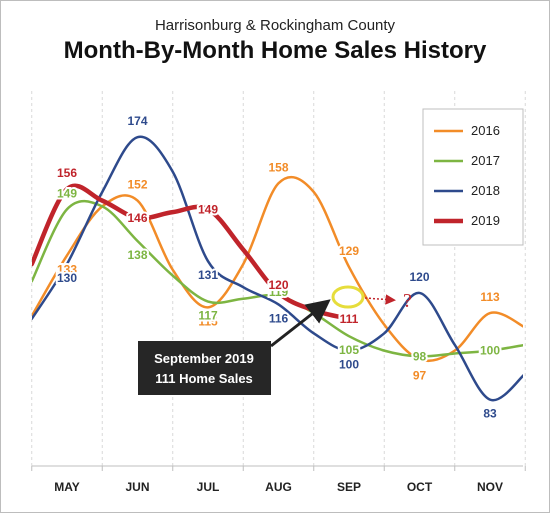  I want to click on legend-label-2016: 2016, so click(485, 130).